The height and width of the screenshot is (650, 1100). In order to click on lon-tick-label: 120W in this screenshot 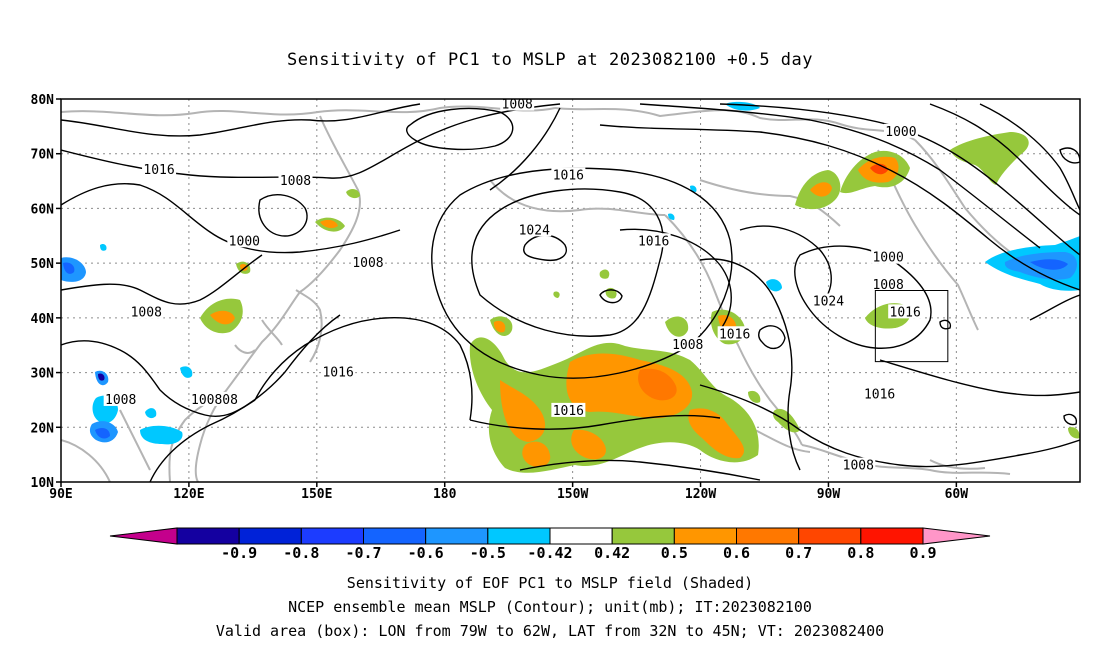, I will do `click(700, 494)`.